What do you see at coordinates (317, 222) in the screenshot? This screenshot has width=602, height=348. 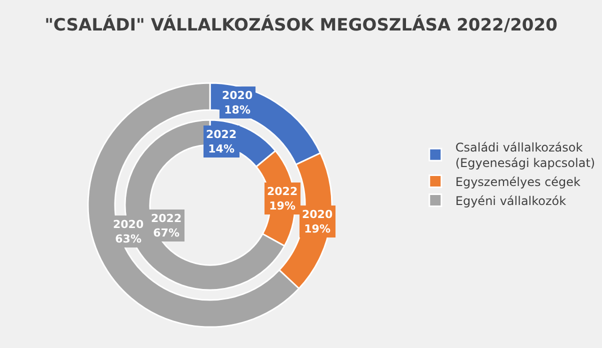 I see `data-label: 2020 19%` at bounding box center [317, 222].